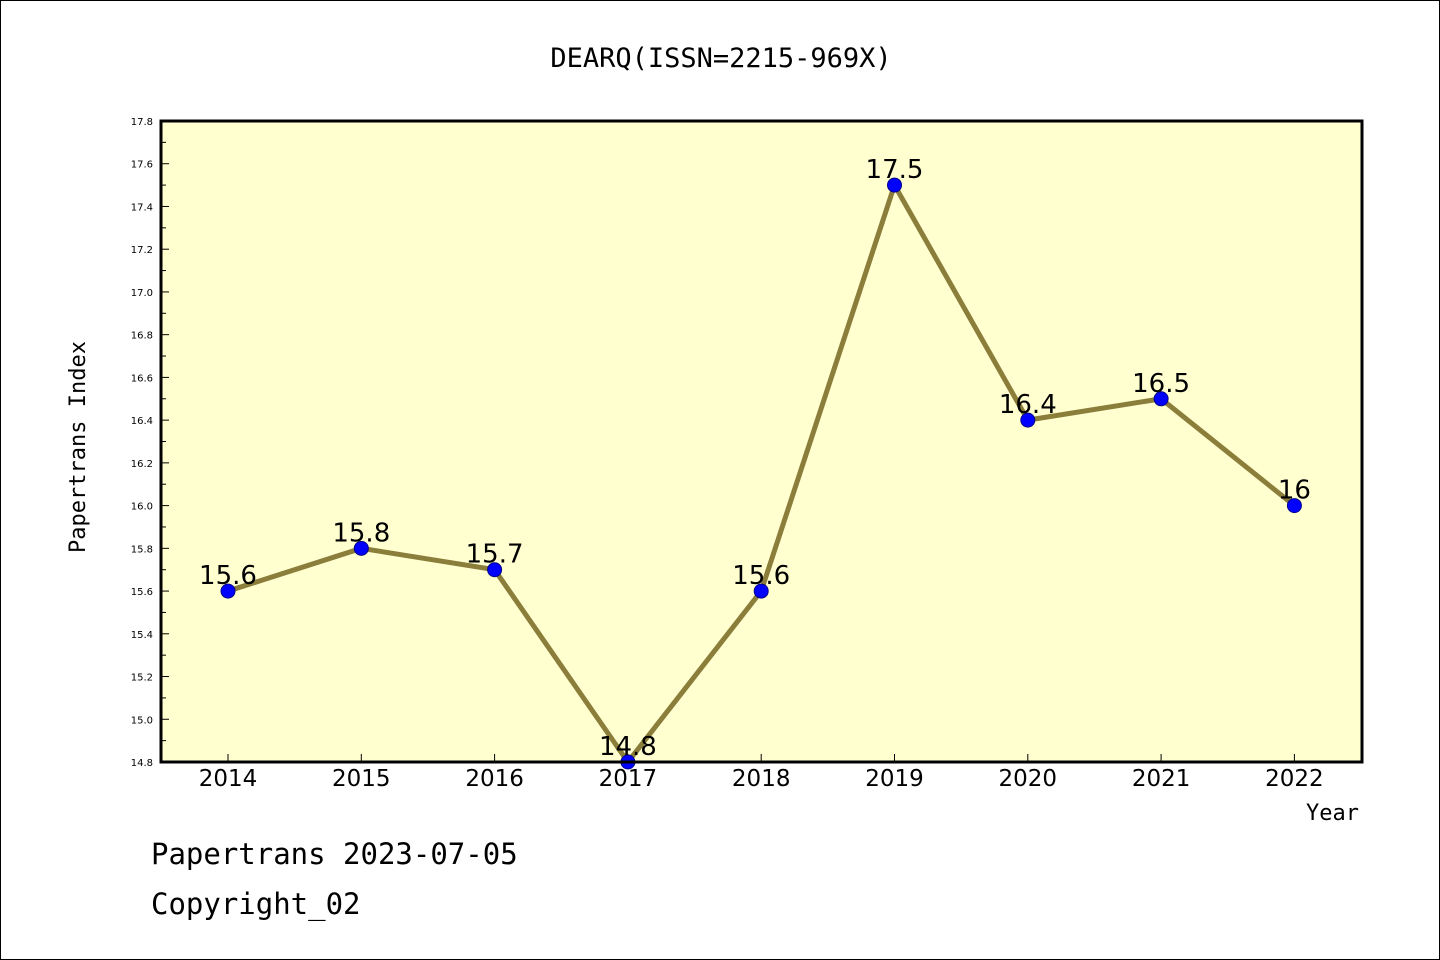  What do you see at coordinates (895, 170) in the screenshot?
I see `data-value-label: 17.5` at bounding box center [895, 170].